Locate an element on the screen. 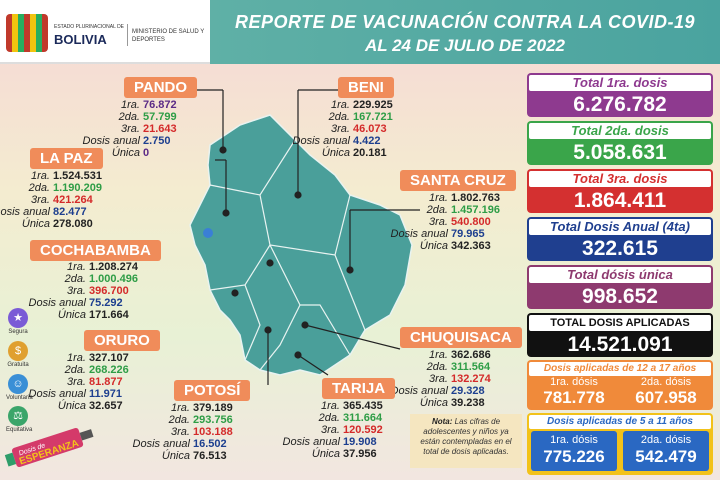 The height and width of the screenshot is (480, 720). potosi-unica-row: Única 76.513 is located at coordinates (194, 456).